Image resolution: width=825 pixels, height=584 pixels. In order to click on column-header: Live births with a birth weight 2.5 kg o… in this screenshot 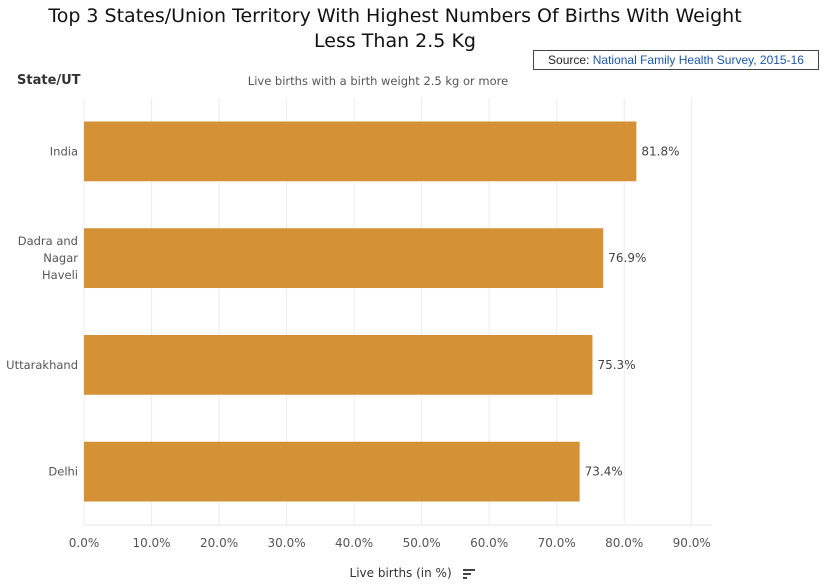, I will do `click(378, 81)`.